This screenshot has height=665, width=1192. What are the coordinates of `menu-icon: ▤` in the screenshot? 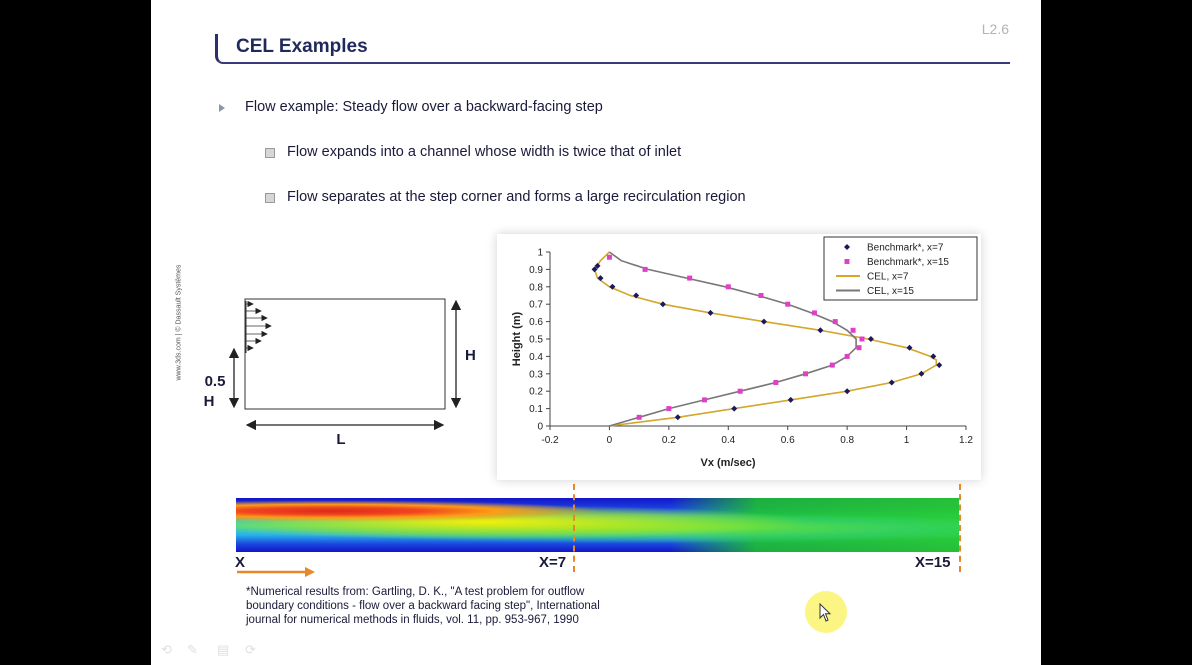 It's located at (223, 649).